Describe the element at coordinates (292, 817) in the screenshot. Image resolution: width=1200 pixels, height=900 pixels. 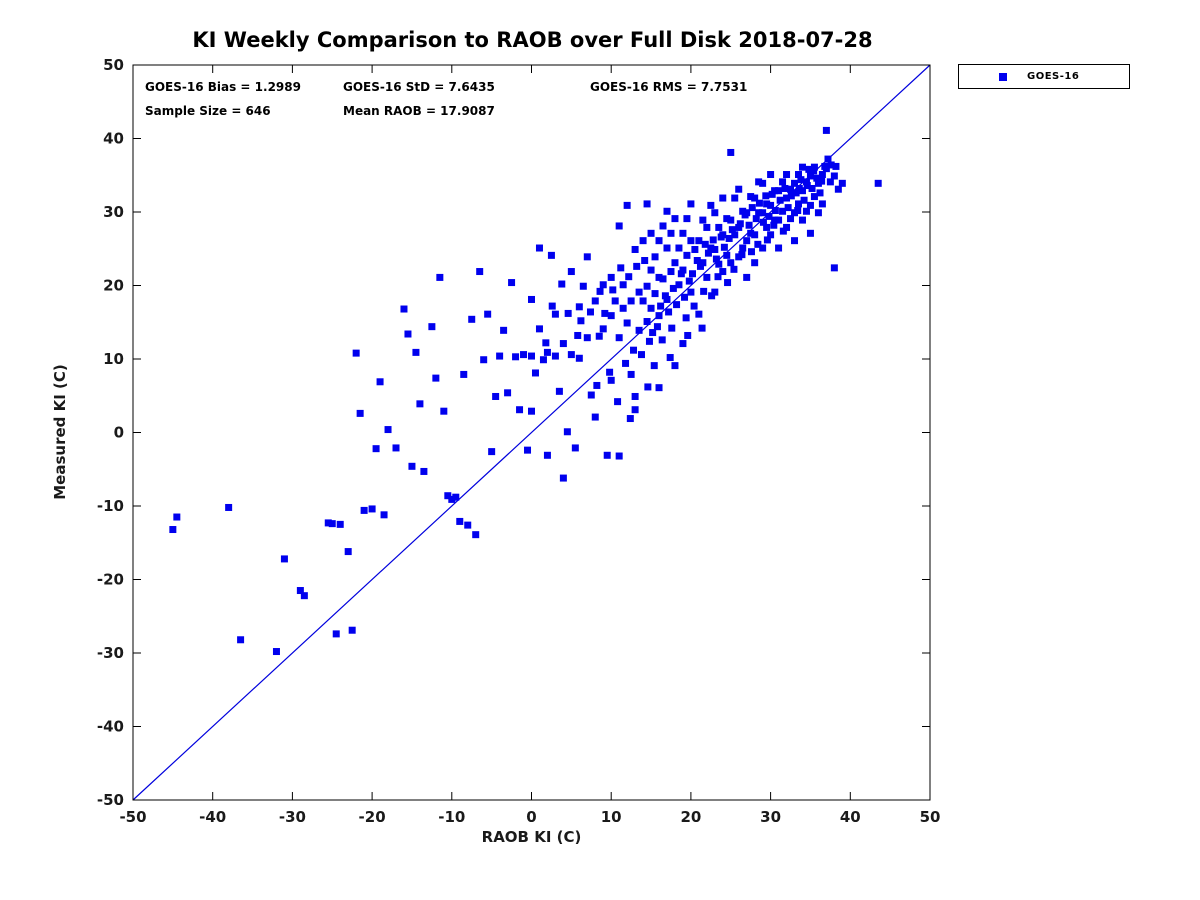
I see `x-tick-label: -30` at that location.